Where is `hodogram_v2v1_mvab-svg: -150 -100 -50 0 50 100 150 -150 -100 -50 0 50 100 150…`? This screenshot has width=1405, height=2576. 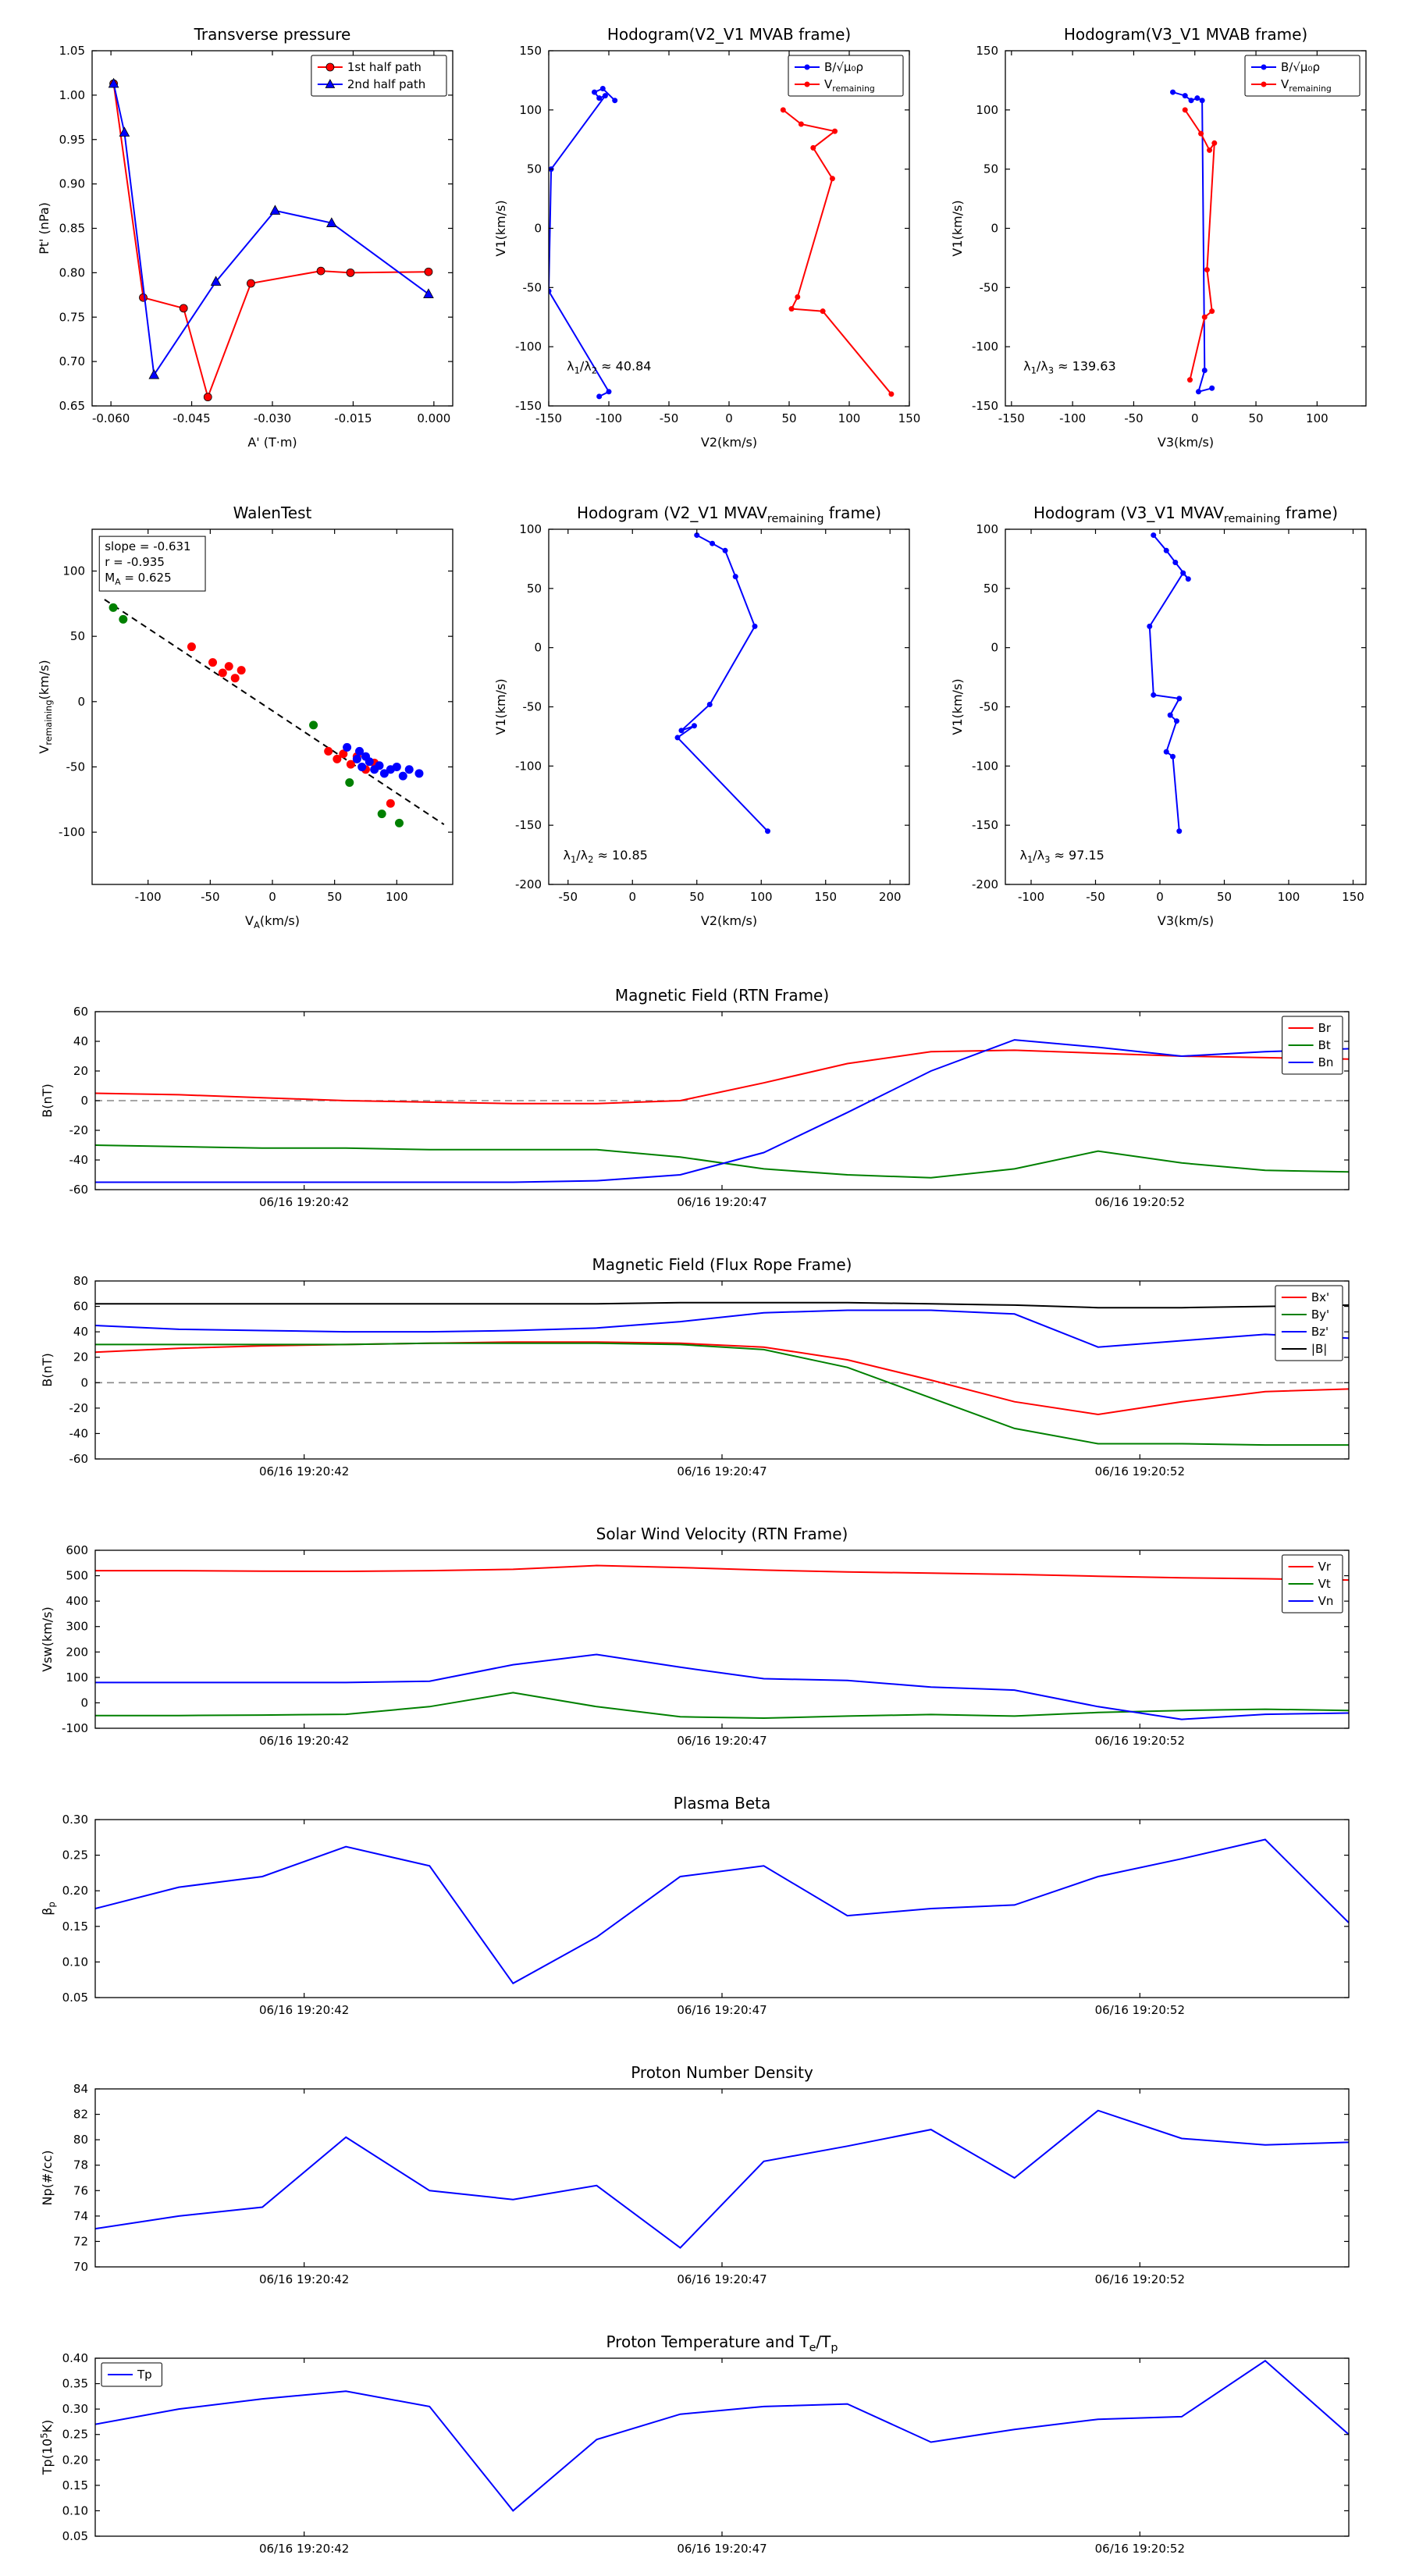
hodogram_v2v1_mvab-svg: -150 -100 -50 0 50 100 150 -150 -100 -50 0 50 100 150… is located at coordinates (707, 237).